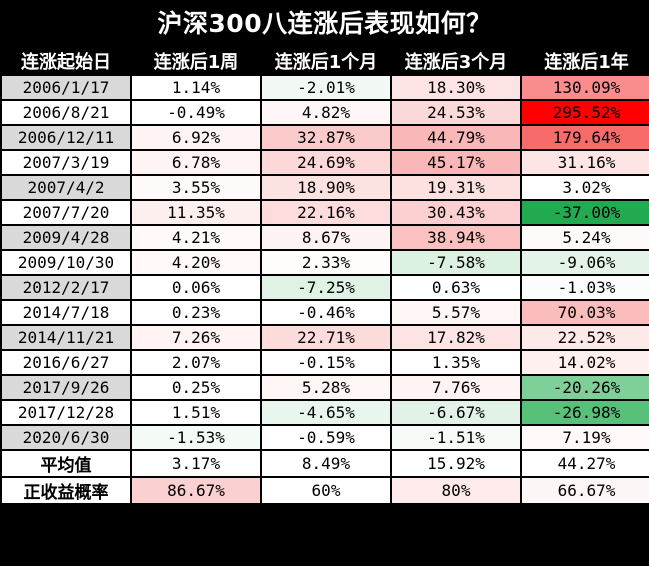 The image size is (649, 566). I want to click on return-cell: 32.87%, so click(326, 137).